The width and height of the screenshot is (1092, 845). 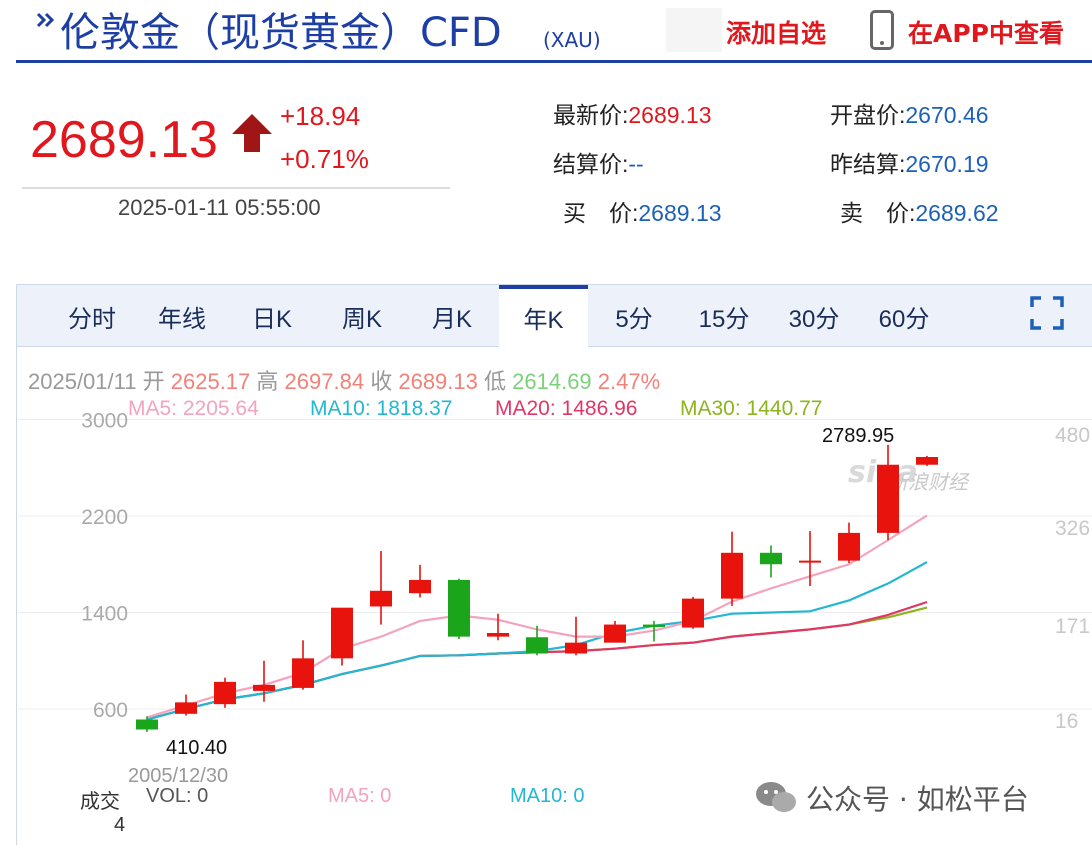 I want to click on right-tick-label: 171, so click(x=1072, y=626).